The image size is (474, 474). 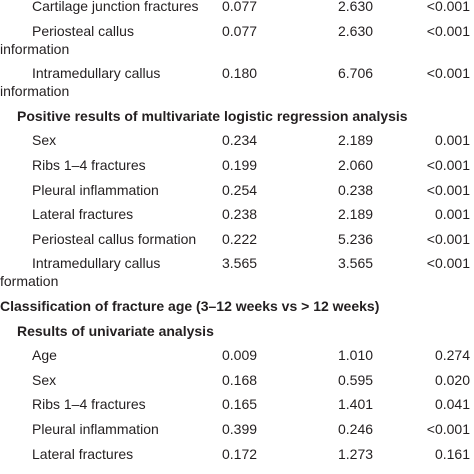 I want to click on row-label: Cartilage junction fractures, so click(x=115, y=7).